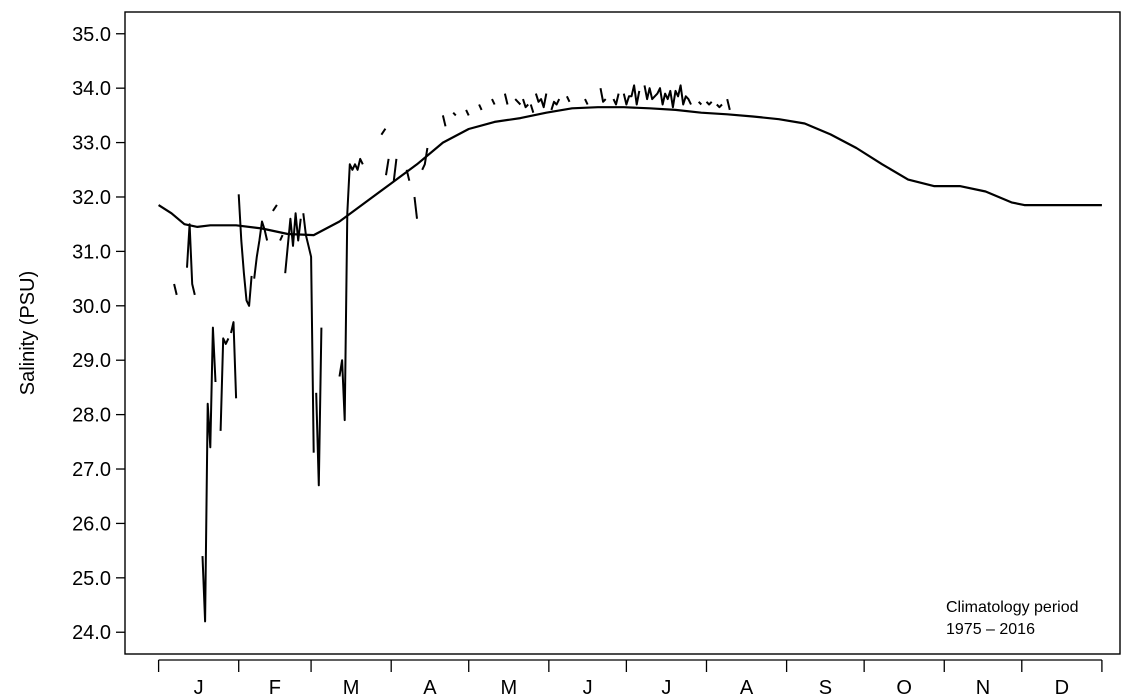  I want to click on y-tick-label: 26.0, so click(91, 524).